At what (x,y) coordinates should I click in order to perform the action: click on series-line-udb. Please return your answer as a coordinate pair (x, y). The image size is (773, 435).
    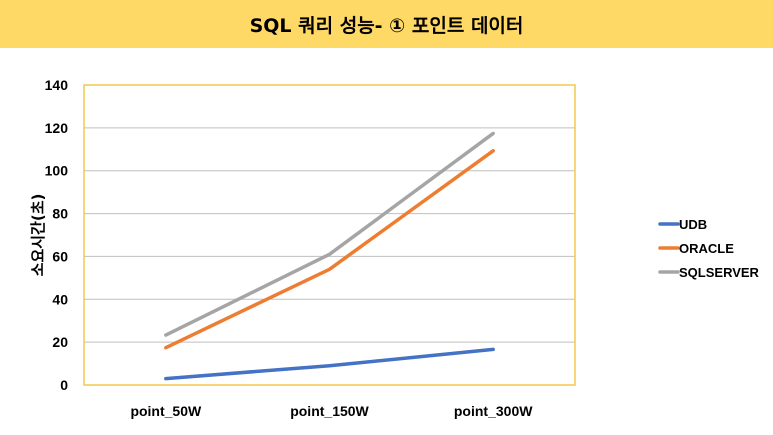
    Looking at the image, I should click on (329, 364).